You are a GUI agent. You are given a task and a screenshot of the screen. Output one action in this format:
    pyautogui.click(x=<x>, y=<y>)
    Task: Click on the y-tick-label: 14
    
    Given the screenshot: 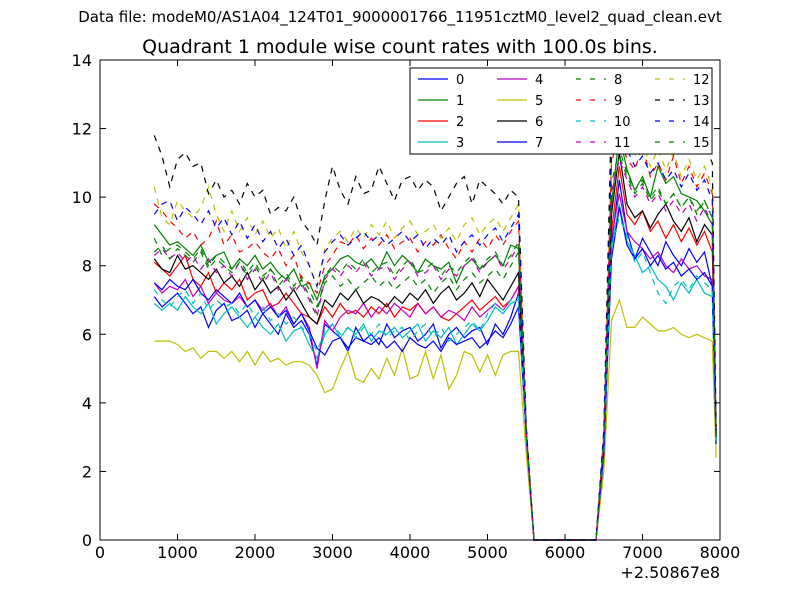 What is the action you would take?
    pyautogui.click(x=82, y=60)
    